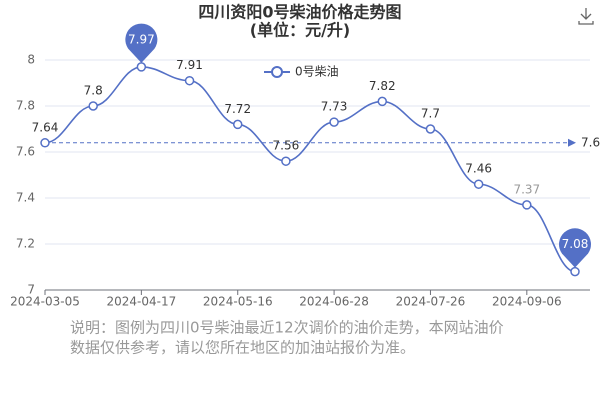 The image size is (600, 400). I want to click on x-tick-label: 2024-09-06, so click(527, 302).